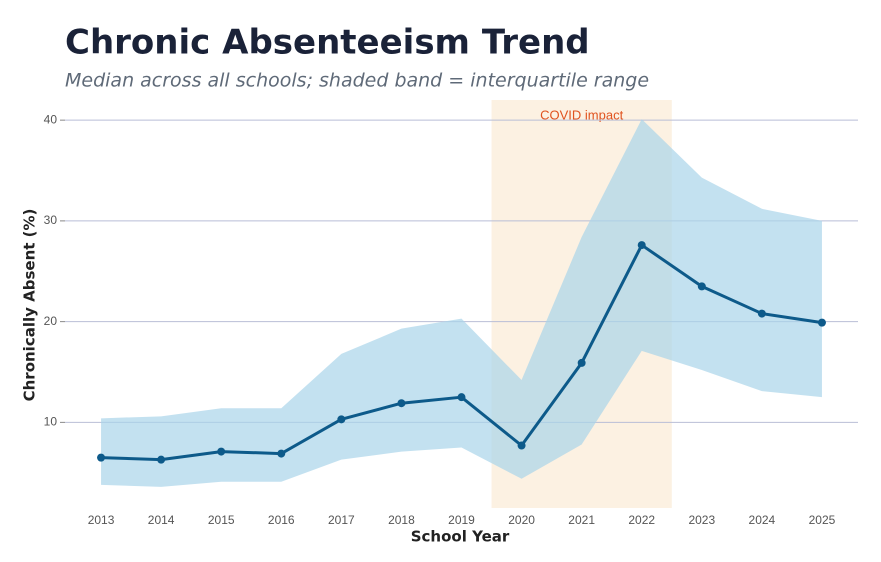 The width and height of the screenshot is (881, 562). What do you see at coordinates (581, 520) in the screenshot?
I see `x-tick-label: 2021` at bounding box center [581, 520].